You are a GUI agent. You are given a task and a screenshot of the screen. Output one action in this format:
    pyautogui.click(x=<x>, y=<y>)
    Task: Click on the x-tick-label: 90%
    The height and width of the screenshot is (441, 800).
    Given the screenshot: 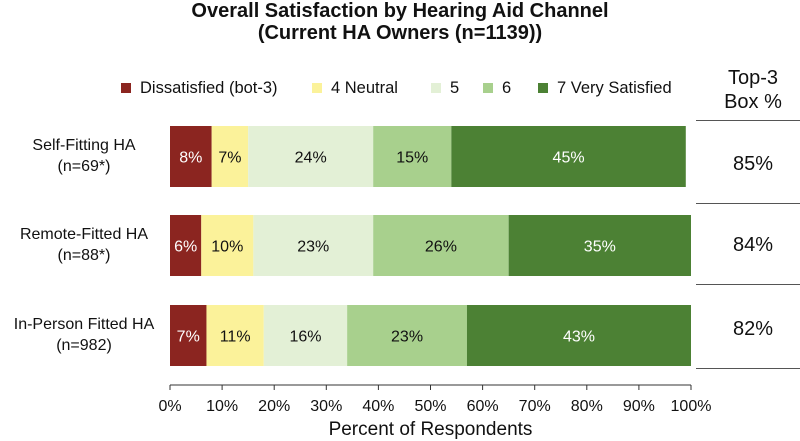 What is the action you would take?
    pyautogui.click(x=639, y=406)
    